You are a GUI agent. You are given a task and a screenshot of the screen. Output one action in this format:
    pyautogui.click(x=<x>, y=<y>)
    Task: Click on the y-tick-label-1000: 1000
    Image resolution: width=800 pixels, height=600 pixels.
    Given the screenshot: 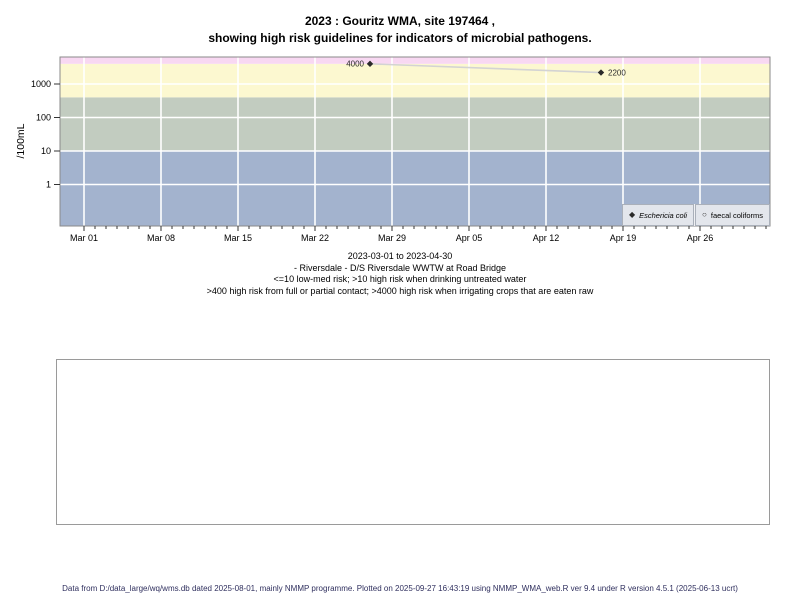 What is the action you would take?
    pyautogui.click(x=41, y=84)
    